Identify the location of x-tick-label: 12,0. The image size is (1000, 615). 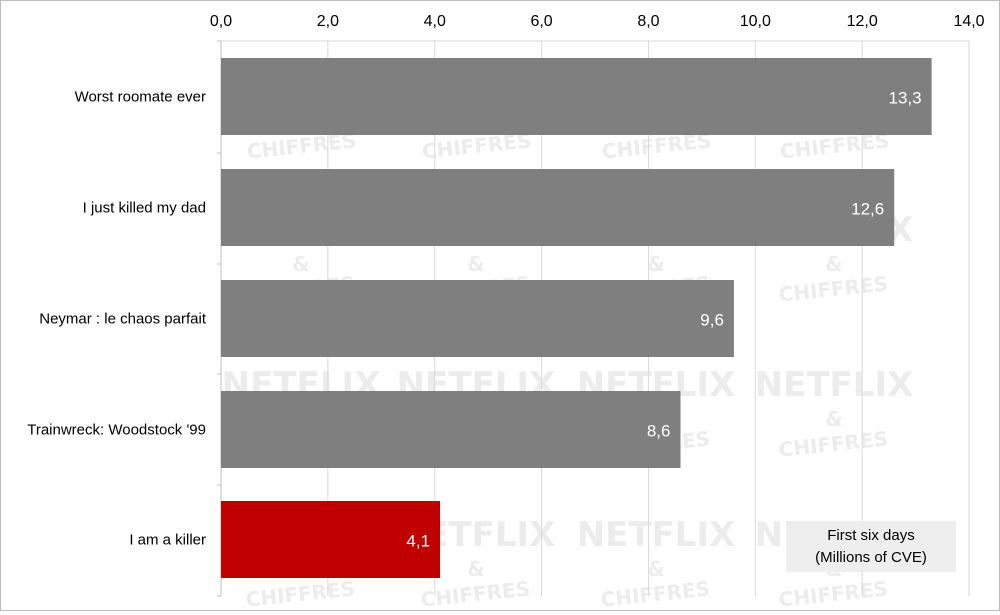
(862, 21).